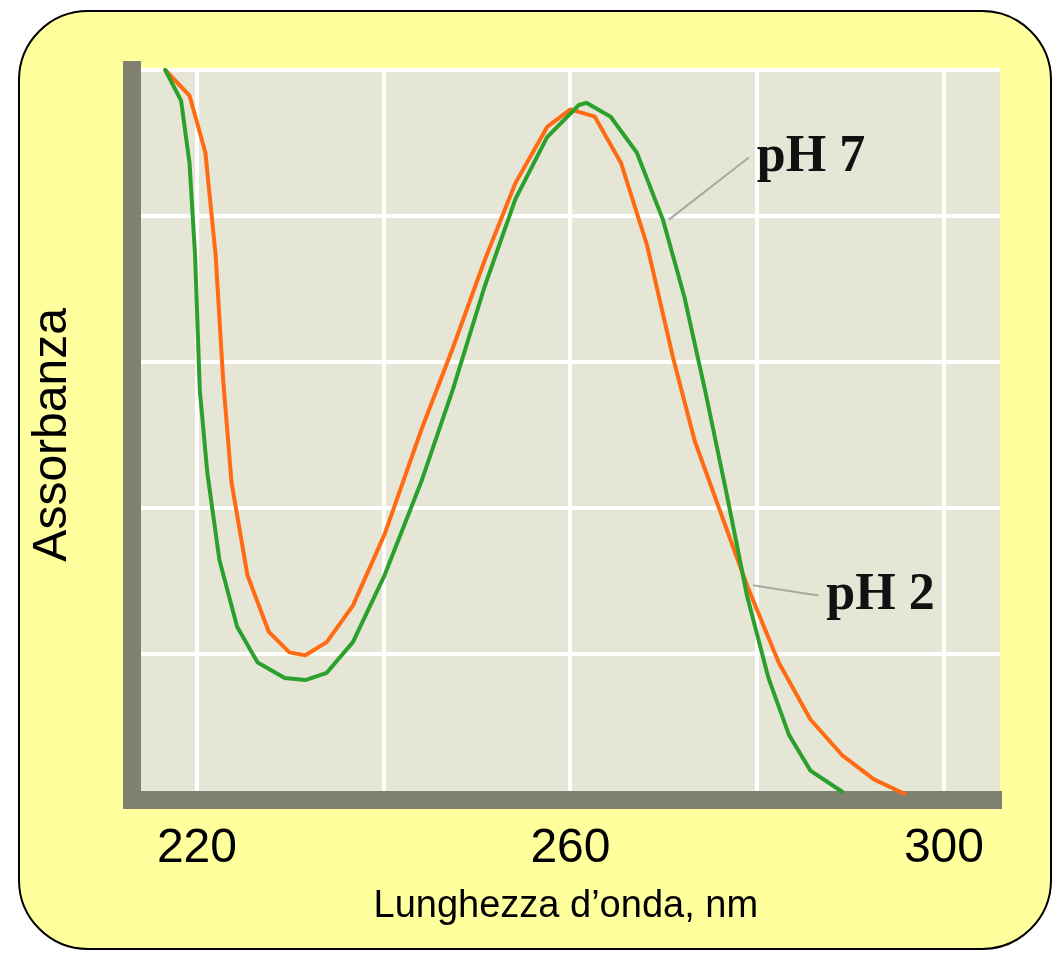 The height and width of the screenshot is (953, 1057). I want to click on x-tick-label: 260, so click(570, 845).